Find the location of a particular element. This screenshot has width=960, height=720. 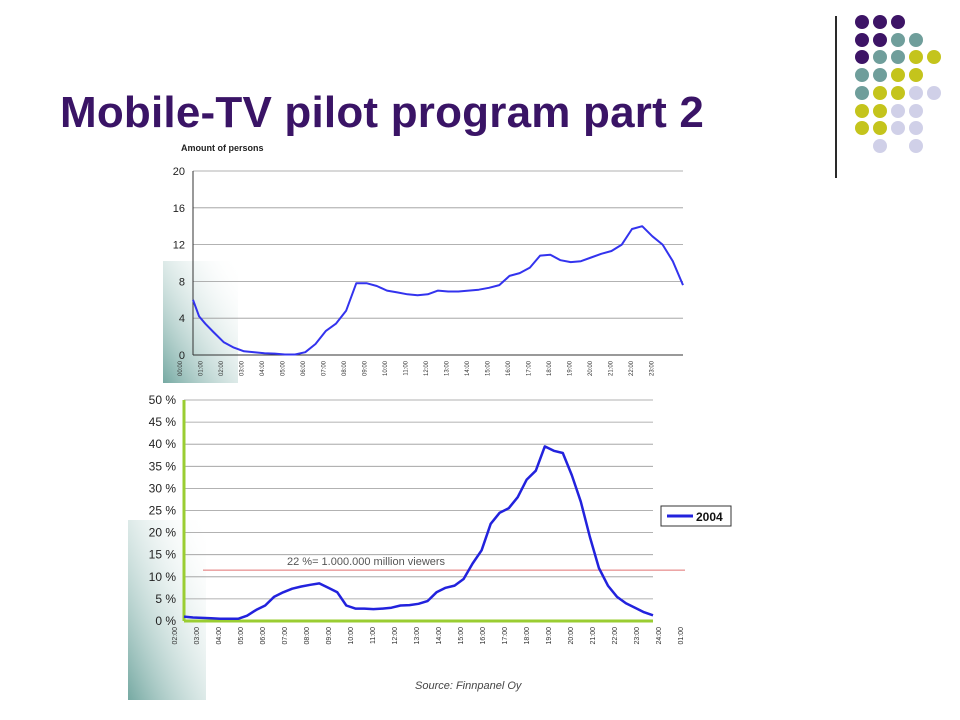

y-tick-label: 4 is located at coordinates (182, 319).